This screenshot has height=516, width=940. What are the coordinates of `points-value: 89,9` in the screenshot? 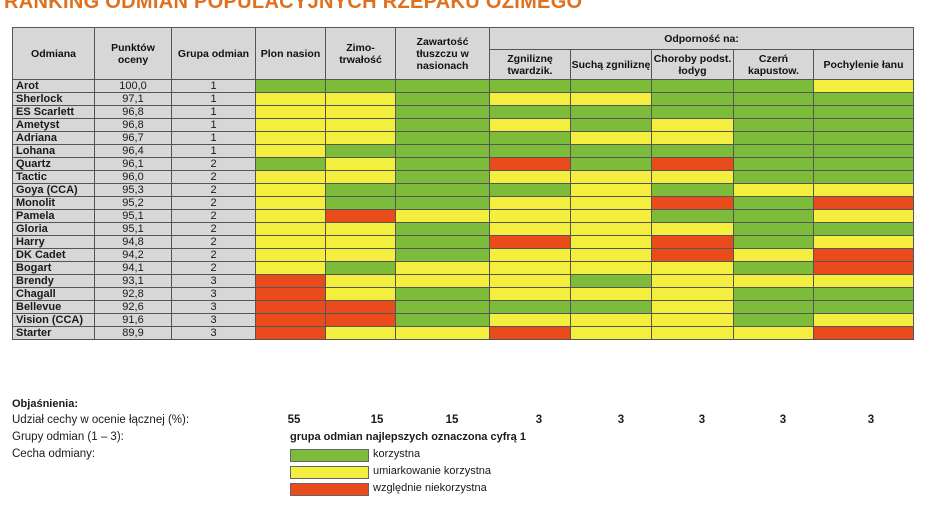 It's located at (133, 333).